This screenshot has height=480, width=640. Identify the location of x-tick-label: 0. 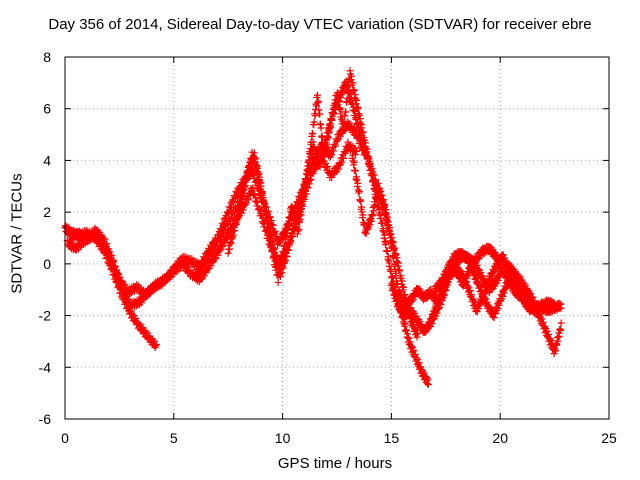
(65, 438).